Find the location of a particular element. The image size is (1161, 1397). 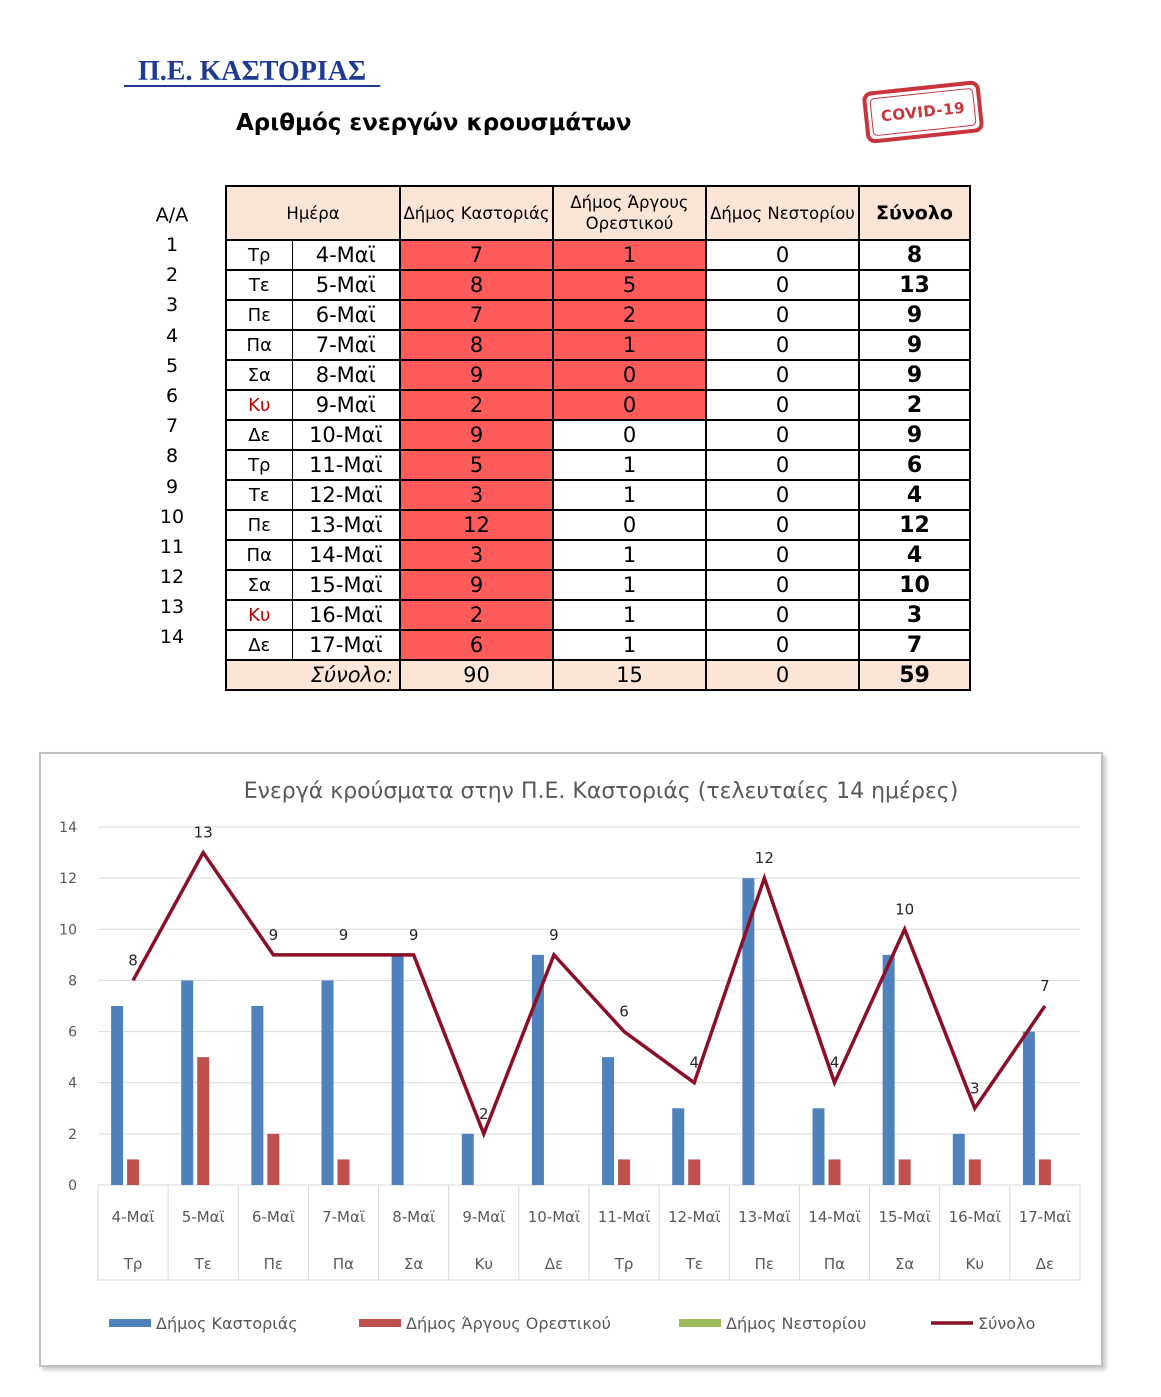

total-cell: 10 is located at coordinates (914, 585).